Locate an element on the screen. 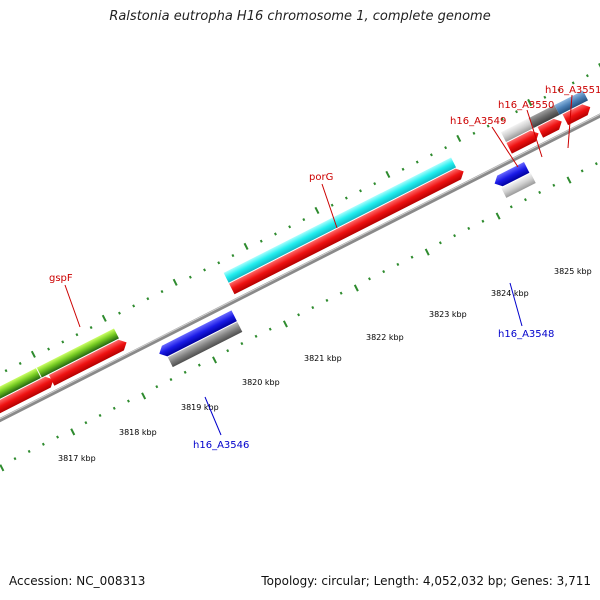 The width and height of the screenshot is (600, 600). accession-text: Accession: NC_008313 is located at coordinates (77, 581).